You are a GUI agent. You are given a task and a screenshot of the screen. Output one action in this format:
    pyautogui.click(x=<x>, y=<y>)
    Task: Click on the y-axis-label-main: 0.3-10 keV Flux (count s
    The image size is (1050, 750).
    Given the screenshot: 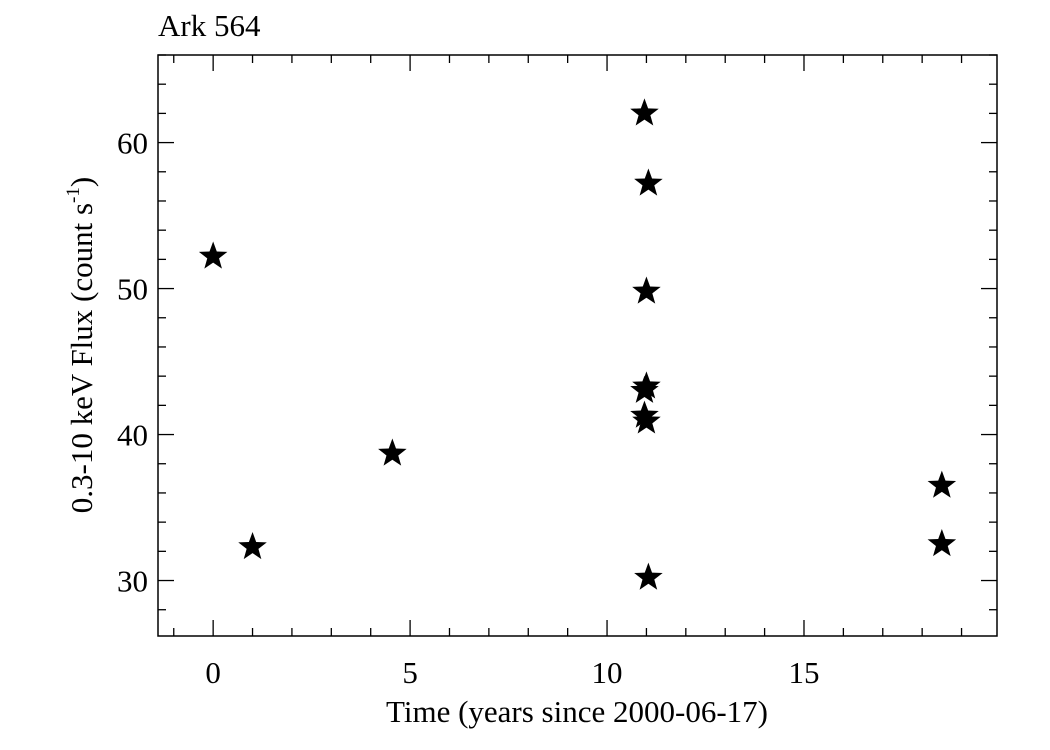 What is the action you would take?
    pyautogui.click(x=81, y=358)
    